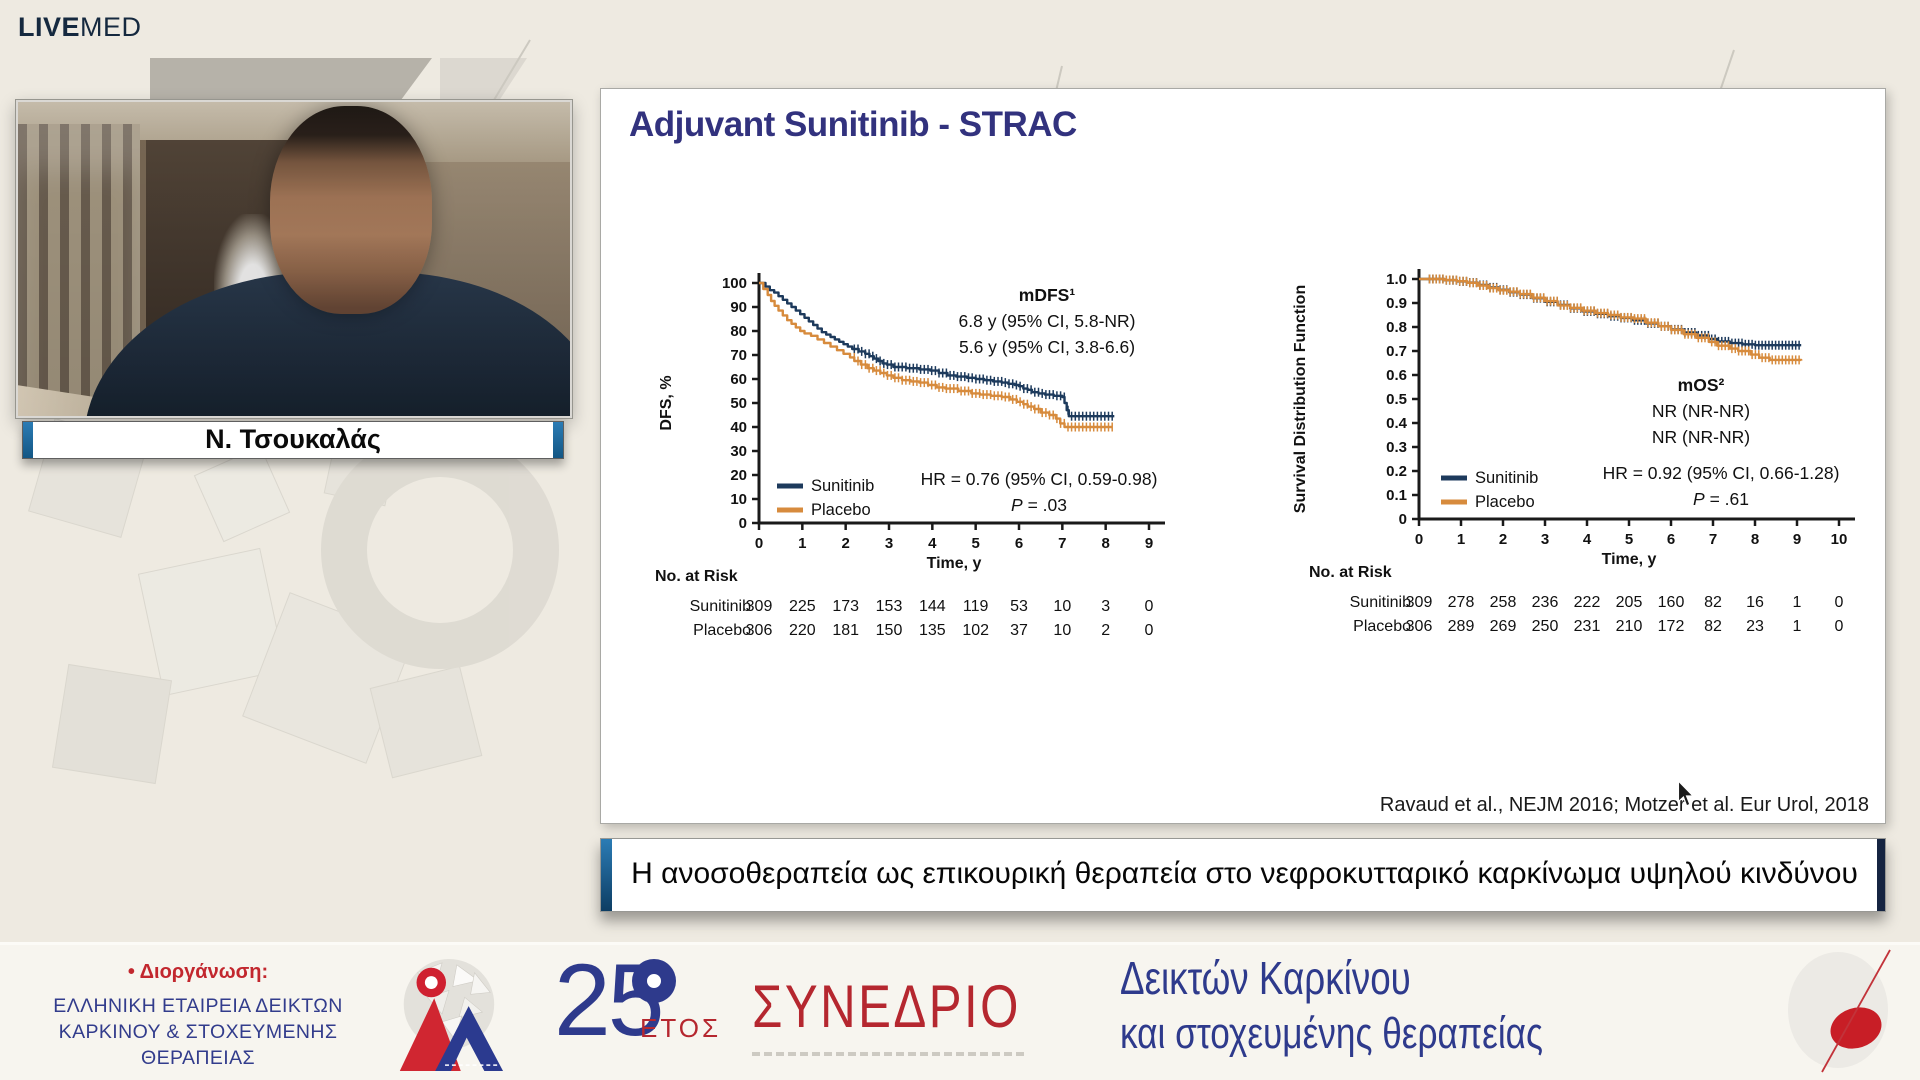 This screenshot has width=1920, height=1080. I want to click on livemed-logo: LIVEMED, so click(80, 27).